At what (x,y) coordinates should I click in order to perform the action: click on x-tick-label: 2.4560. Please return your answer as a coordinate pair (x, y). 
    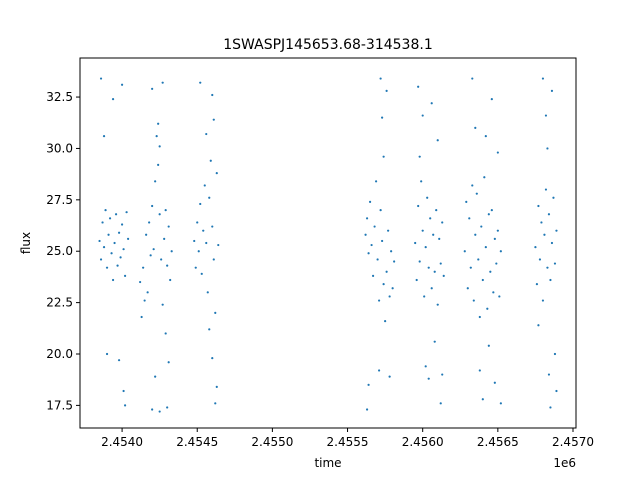
    Looking at the image, I should click on (423, 442).